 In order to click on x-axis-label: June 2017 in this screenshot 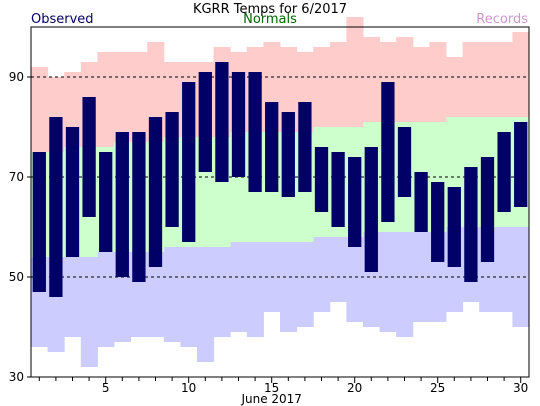, I will do `click(271, 399)`.